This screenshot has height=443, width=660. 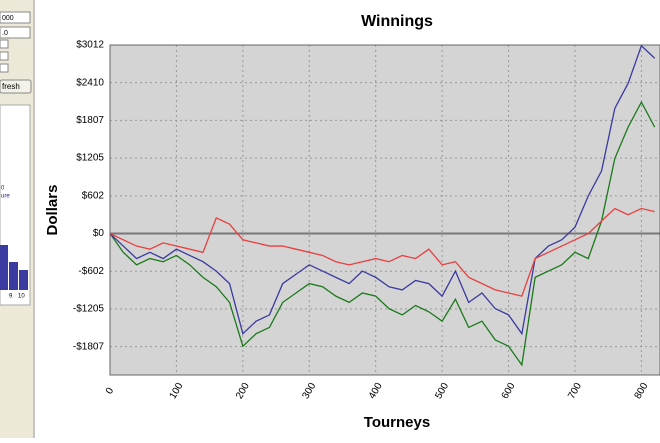 What do you see at coordinates (89, 309) in the screenshot?
I see `y-tick-label: -$1205` at bounding box center [89, 309].